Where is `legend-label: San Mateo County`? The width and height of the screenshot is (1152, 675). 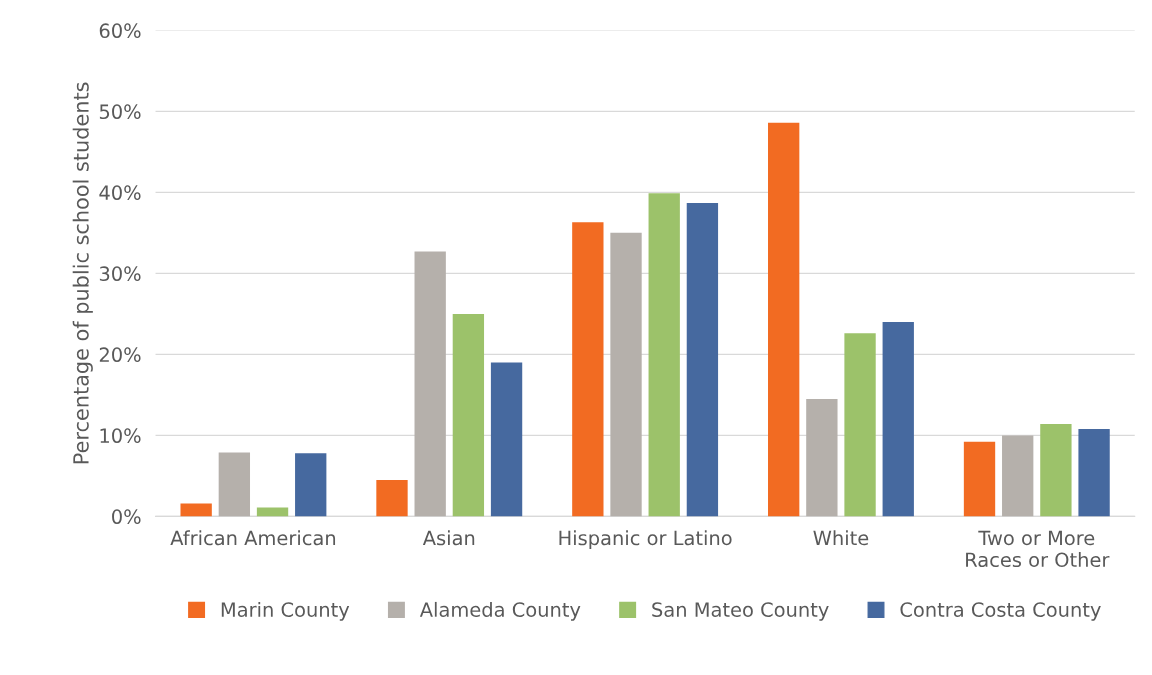
legend-label: San Mateo County is located at coordinates (740, 611).